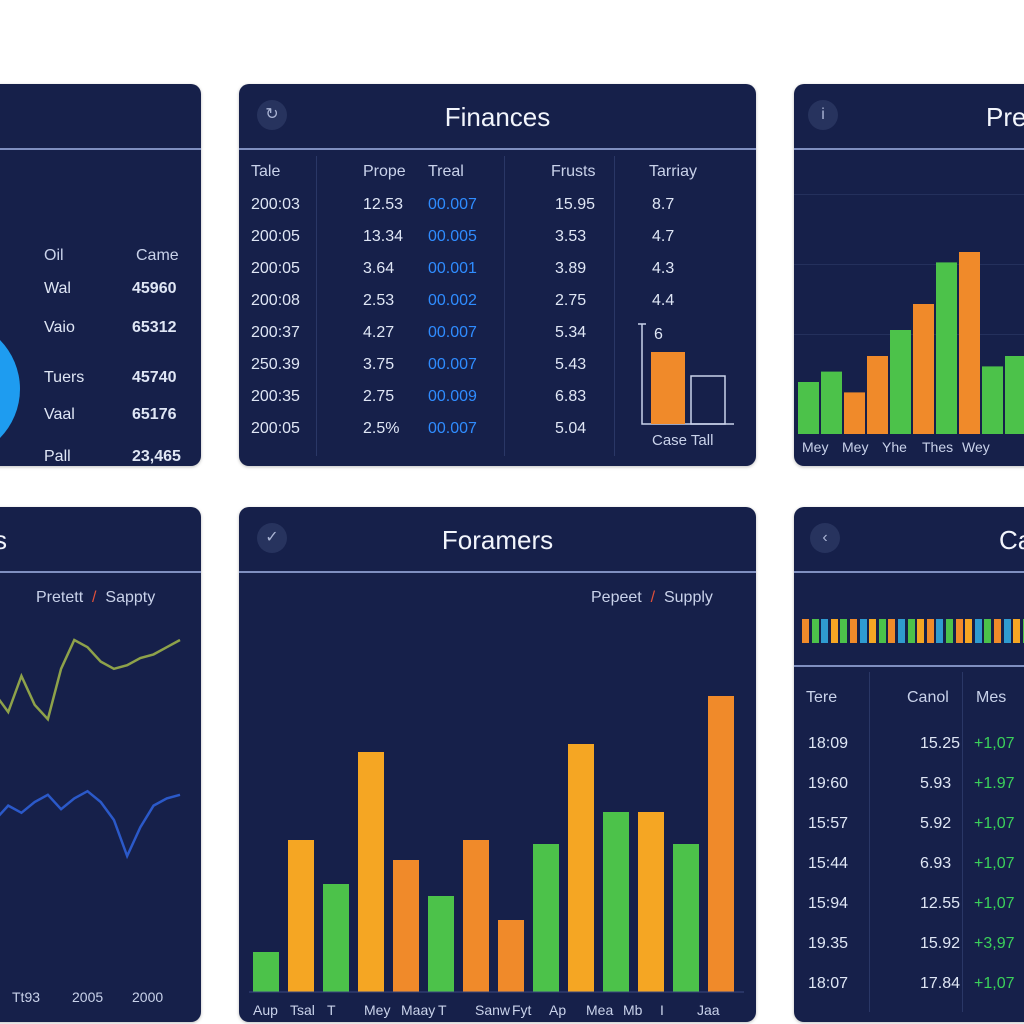 The width and height of the screenshot is (1024, 1024). What do you see at coordinates (571, 332) in the screenshot?
I see `finances-cell: 5.34` at bounding box center [571, 332].